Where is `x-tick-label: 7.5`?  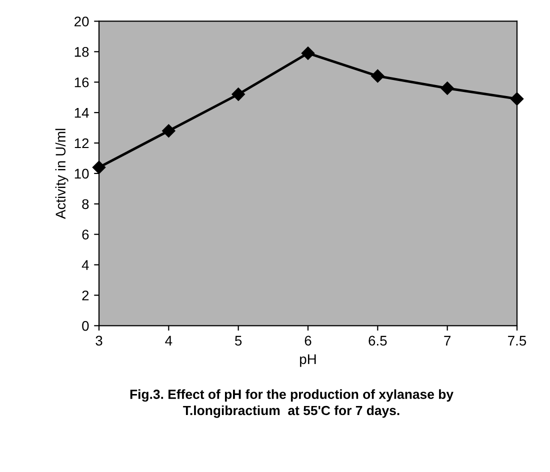 x-tick-label: 7.5 is located at coordinates (517, 341).